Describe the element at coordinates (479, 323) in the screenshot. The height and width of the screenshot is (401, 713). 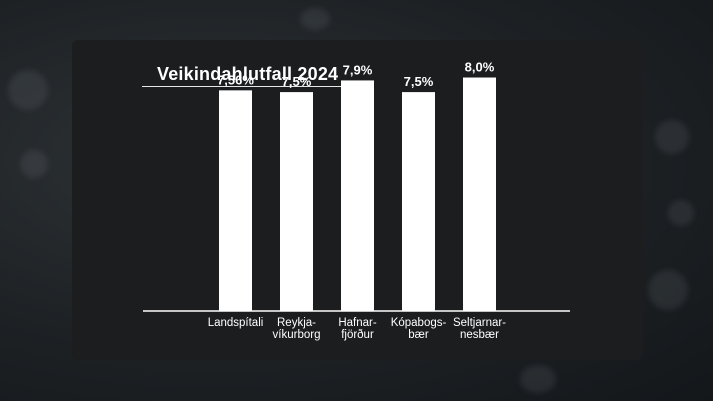
I see `category-label-4-line-0: Seltjarnar-` at that location.